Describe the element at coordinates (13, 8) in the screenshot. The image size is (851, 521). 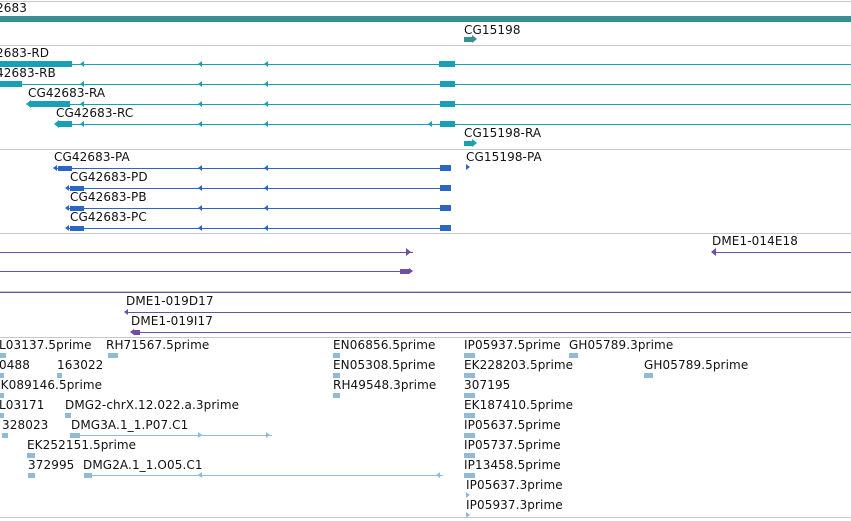
I see `feature-label: 2683` at that location.